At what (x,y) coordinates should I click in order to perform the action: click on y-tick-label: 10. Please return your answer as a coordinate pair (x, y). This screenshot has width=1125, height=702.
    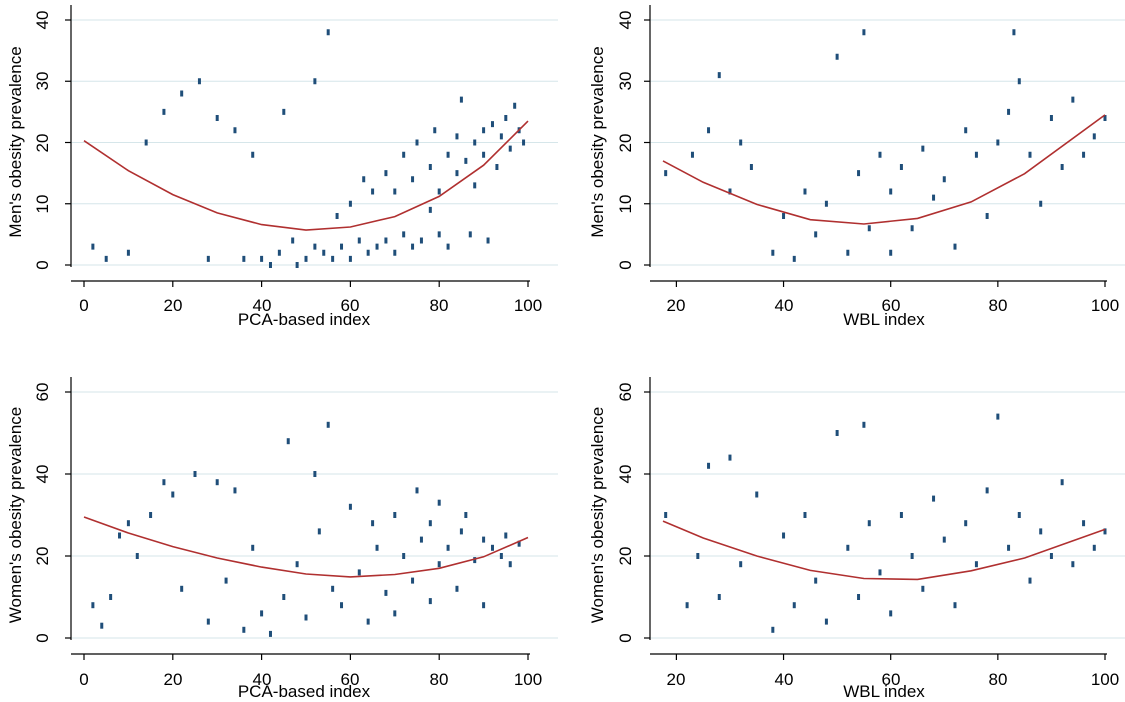
    Looking at the image, I should click on (625, 204).